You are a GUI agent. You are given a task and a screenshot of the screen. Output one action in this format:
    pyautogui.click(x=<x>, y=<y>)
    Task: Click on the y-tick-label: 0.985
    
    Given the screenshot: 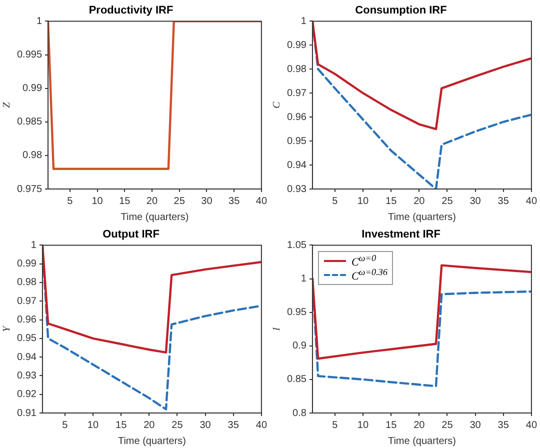 What is the action you would take?
    pyautogui.click(x=29, y=122)
    